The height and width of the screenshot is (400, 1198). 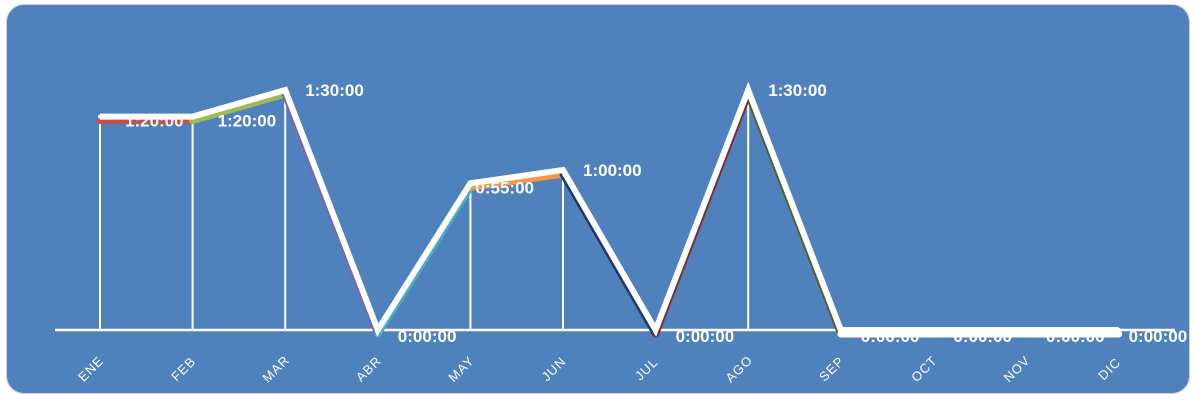 What do you see at coordinates (655, 330) in the screenshot?
I see `data-point-jul` at bounding box center [655, 330].